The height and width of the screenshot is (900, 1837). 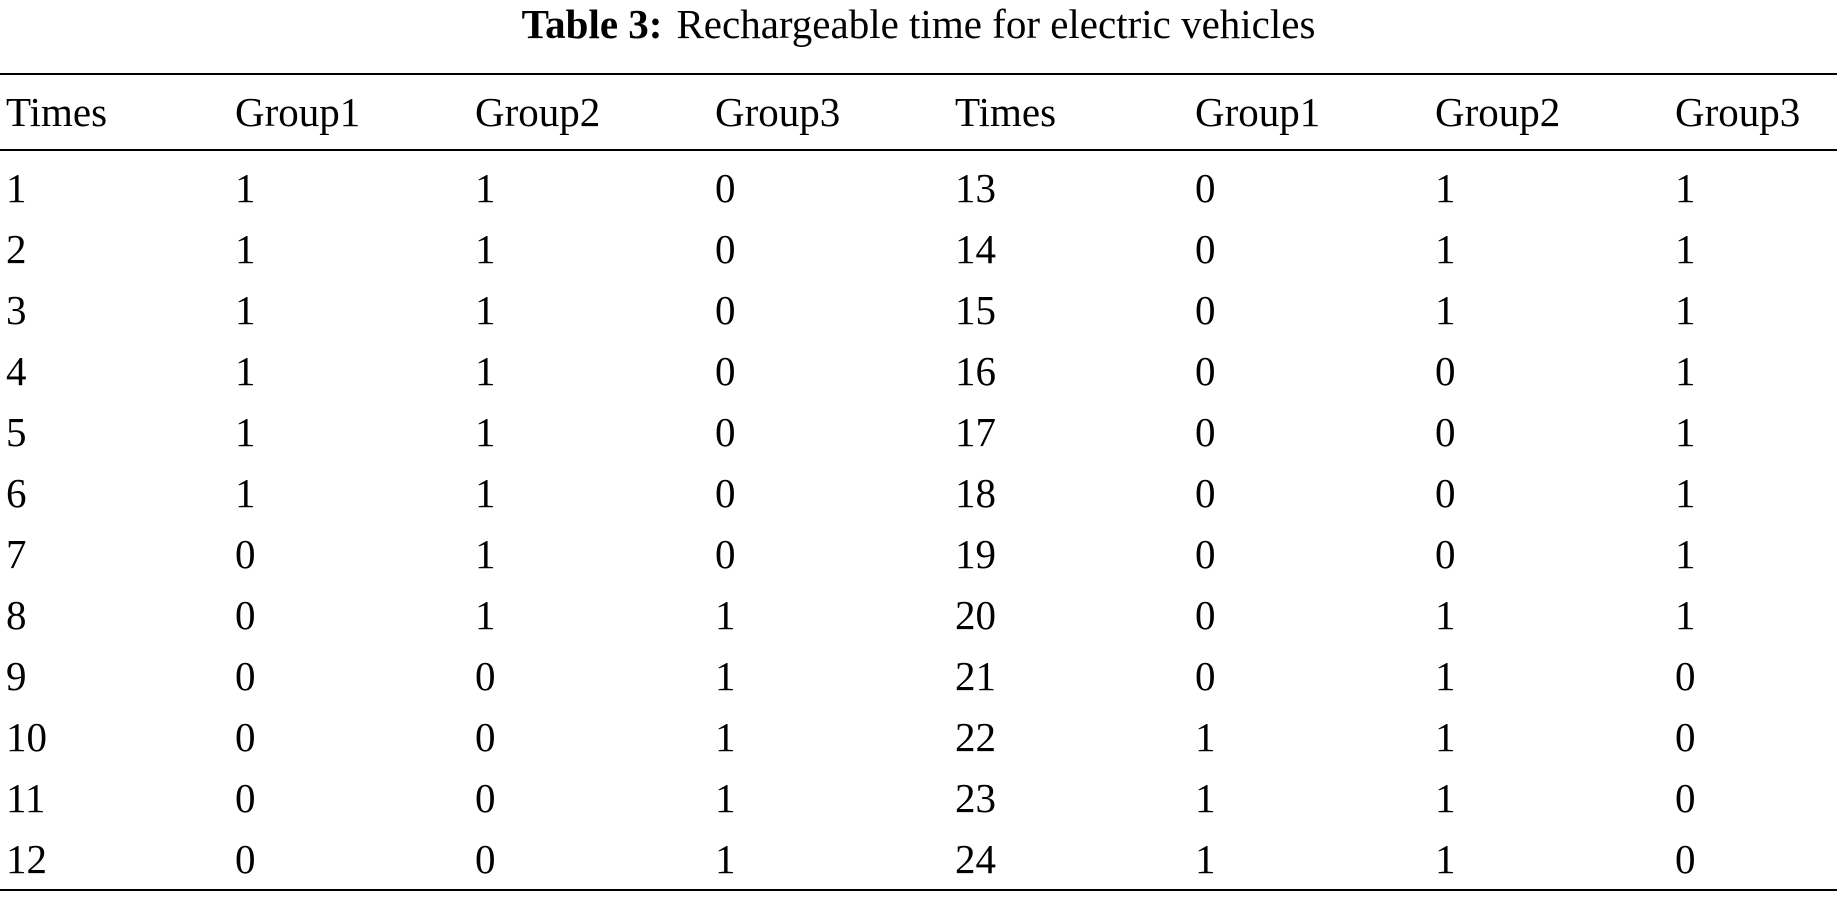 What do you see at coordinates (975, 492) in the screenshot?
I see `table-cell: 18` at bounding box center [975, 492].